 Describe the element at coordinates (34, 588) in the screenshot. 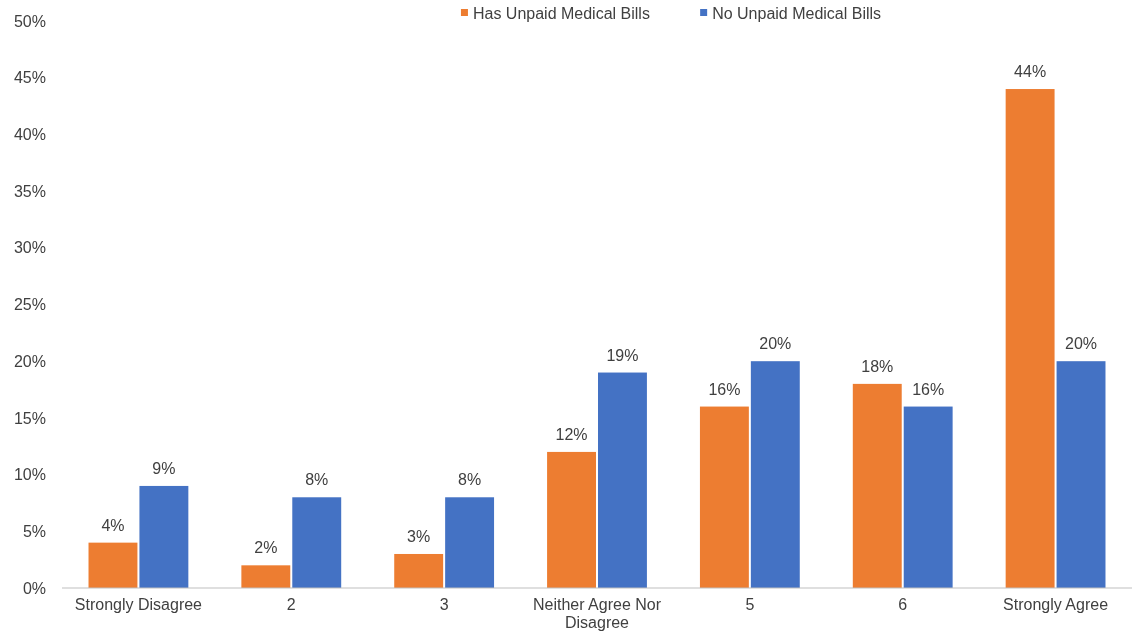

I see `y-tick-label: 0%` at that location.